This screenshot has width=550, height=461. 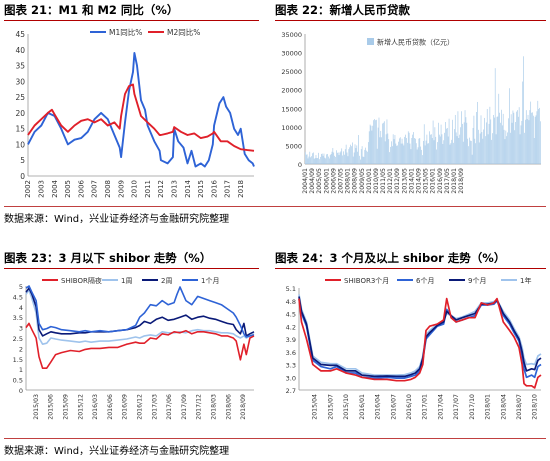 What do you see at coordinates (425, 407) in the screenshot?
I see `x-tick-label: 2017/01` at bounding box center [425, 407].